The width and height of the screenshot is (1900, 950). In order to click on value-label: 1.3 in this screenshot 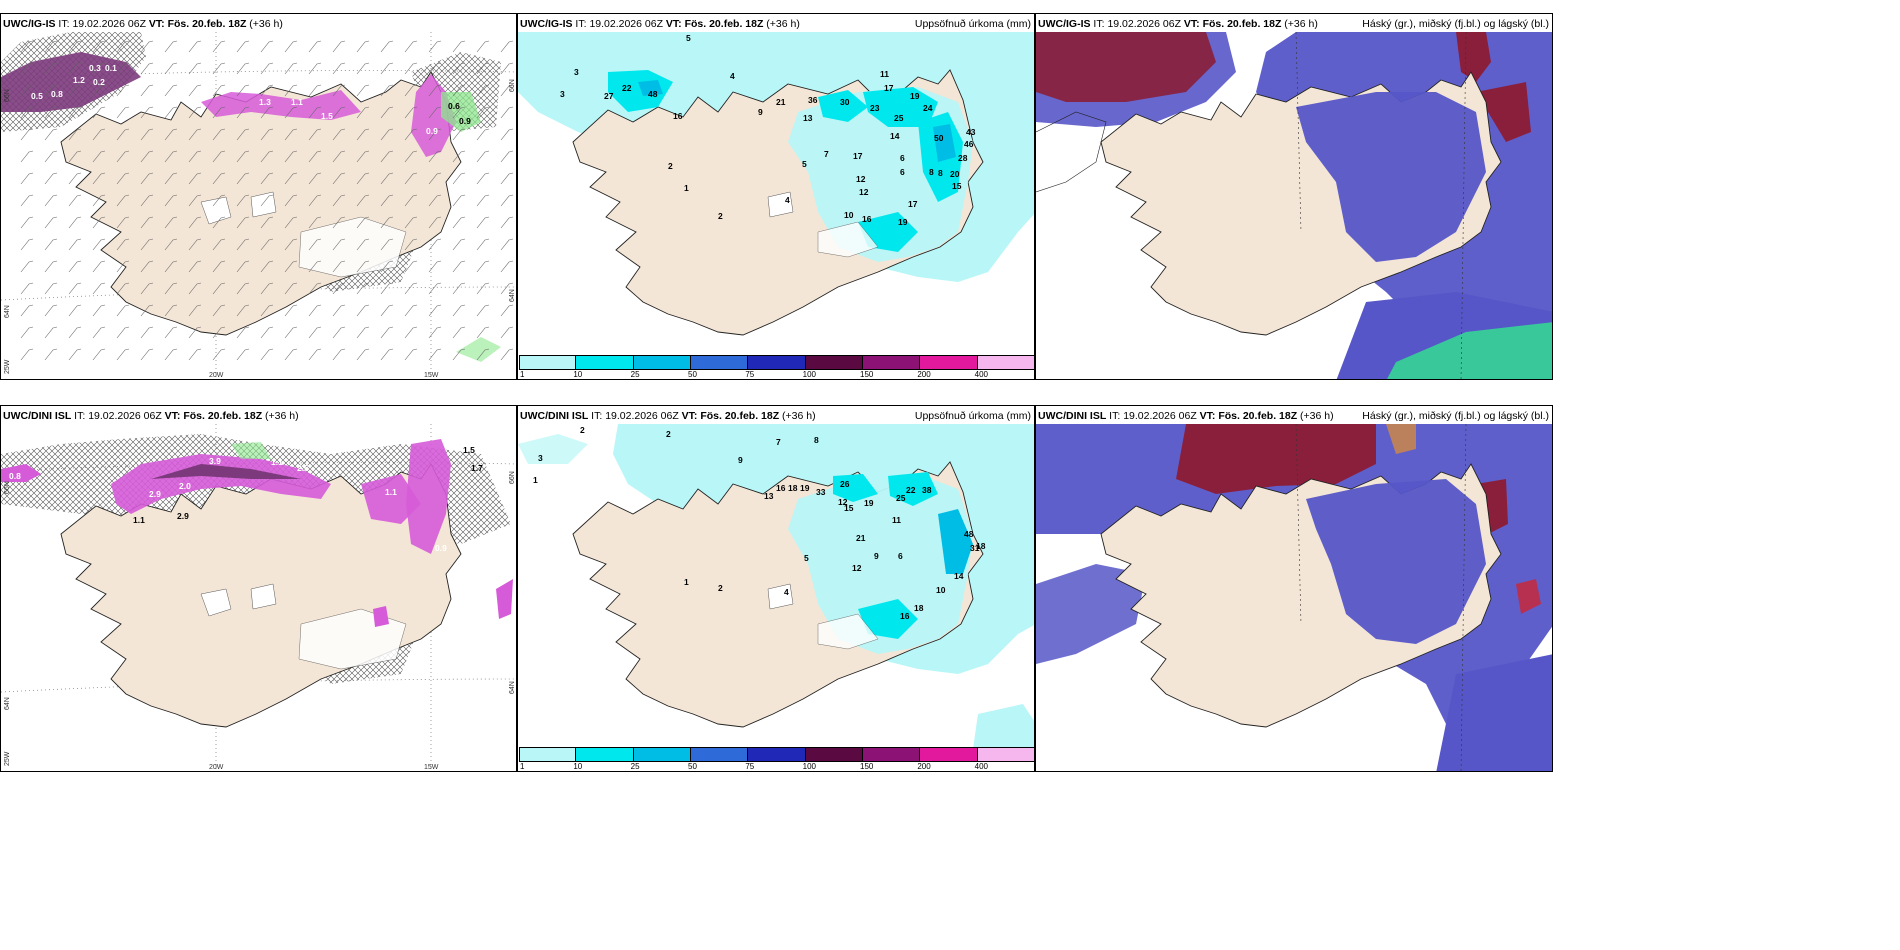, I will do `click(265, 102)`.